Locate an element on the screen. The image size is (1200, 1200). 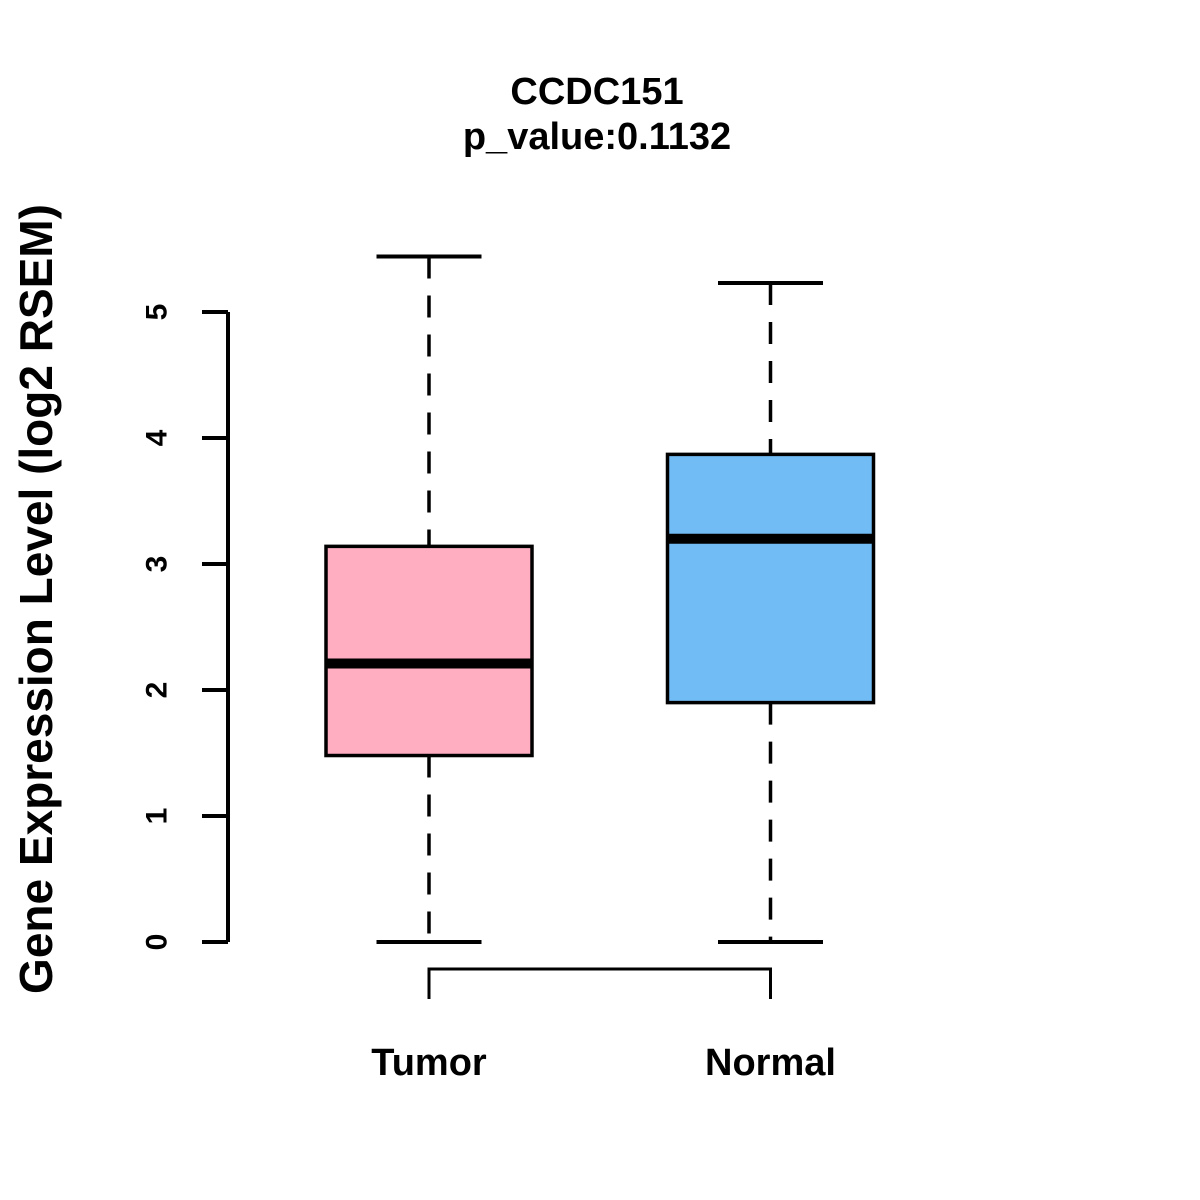
y-axis-tick-label: 5 is located at coordinates (157, 312).